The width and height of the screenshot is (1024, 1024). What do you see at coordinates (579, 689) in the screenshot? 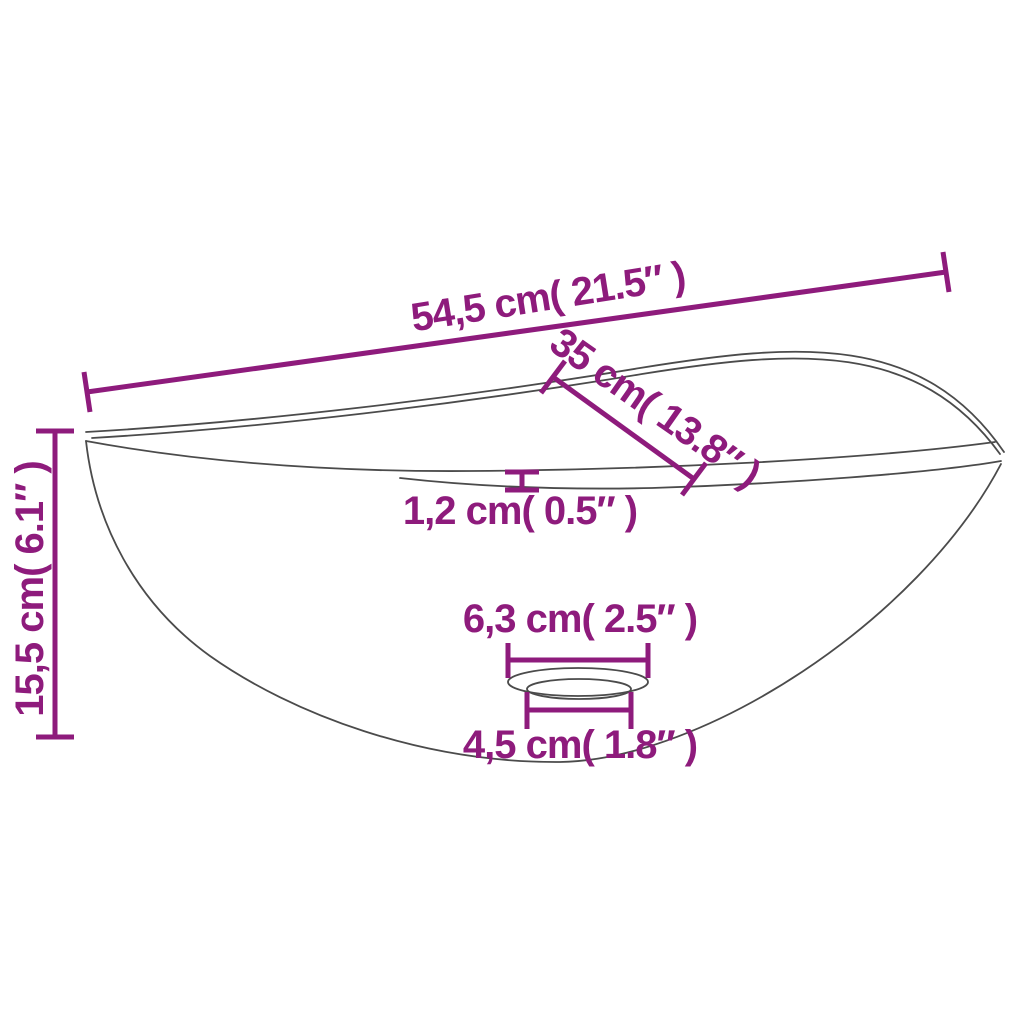
I see `drain-hole-ellipse` at bounding box center [579, 689].